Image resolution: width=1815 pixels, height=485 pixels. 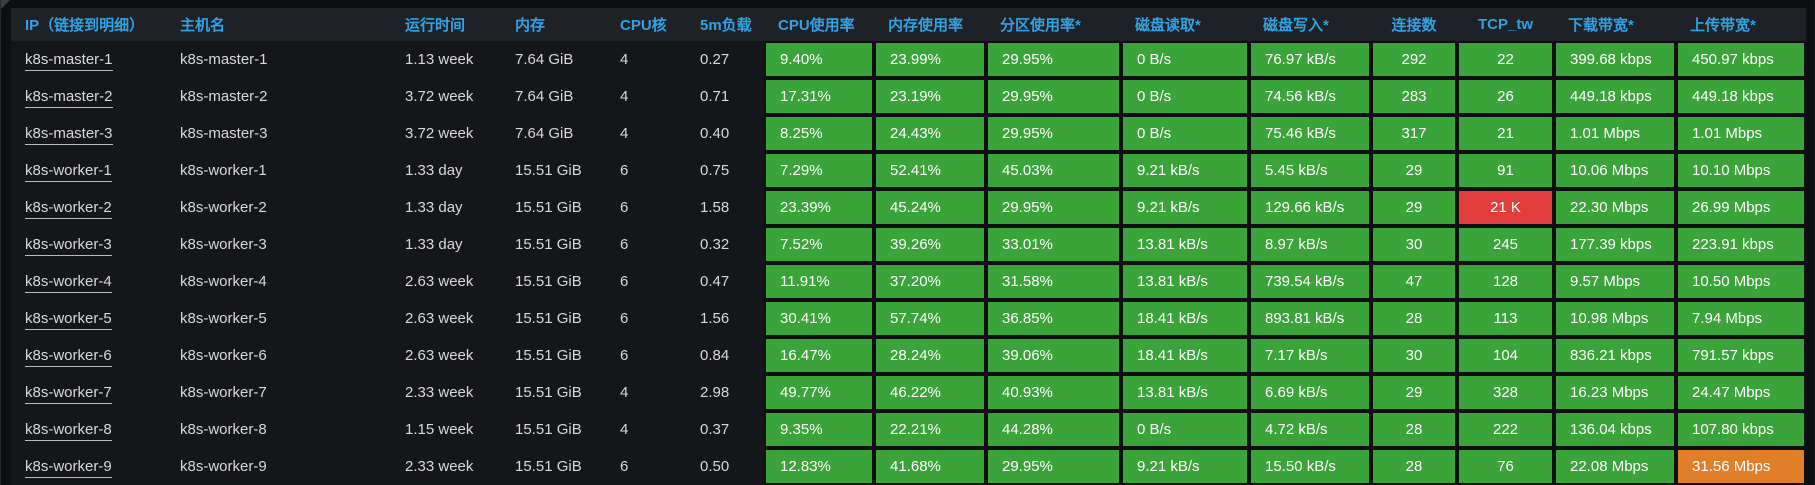 What do you see at coordinates (1414, 96) in the screenshot?
I see `cell-connections: 283` at bounding box center [1414, 96].